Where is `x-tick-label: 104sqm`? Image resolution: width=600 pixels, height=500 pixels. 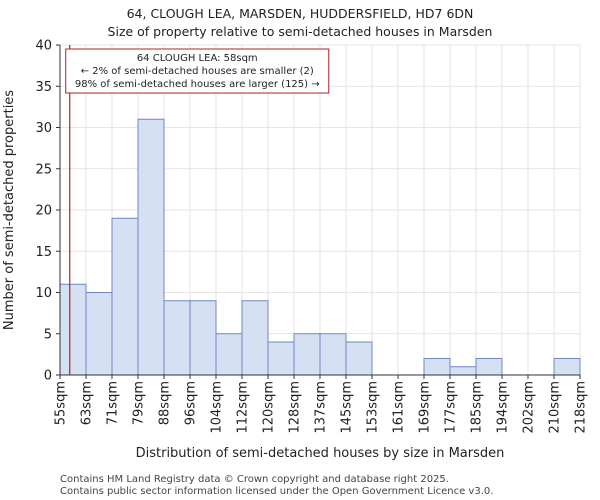
x-tick-label: 104sqm is located at coordinates (217, 407).